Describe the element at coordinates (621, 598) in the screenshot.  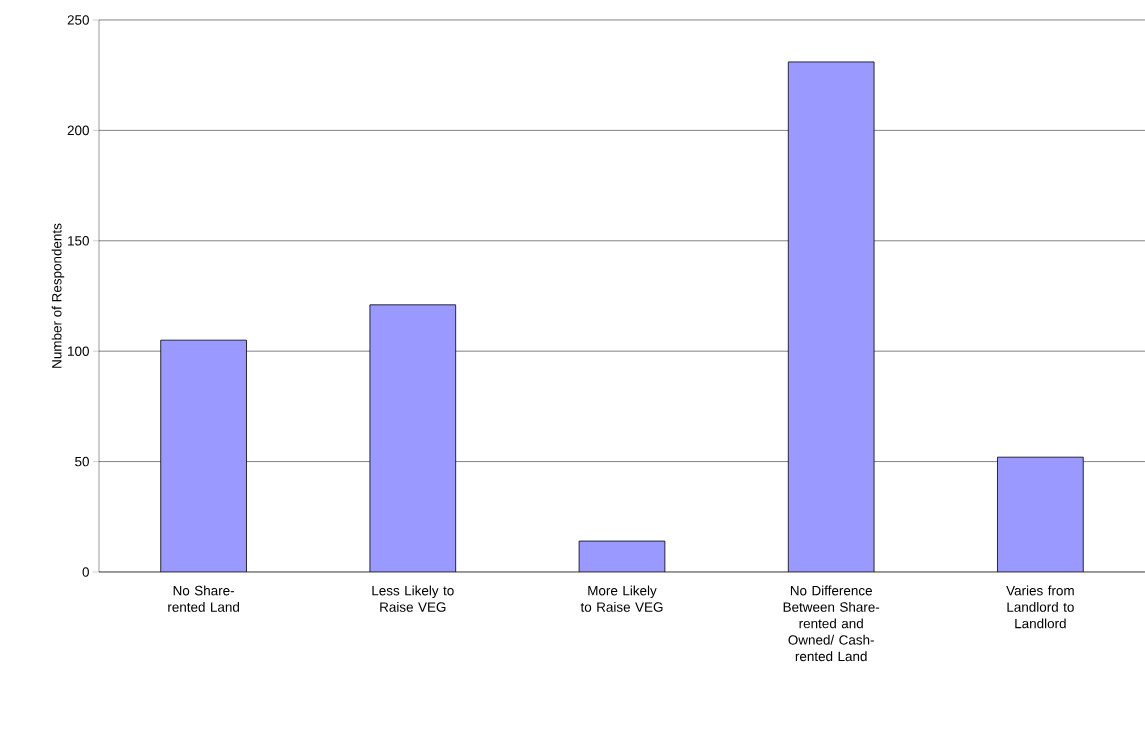
I see `x-tick-label: More Likely to Raise VEG` at that location.